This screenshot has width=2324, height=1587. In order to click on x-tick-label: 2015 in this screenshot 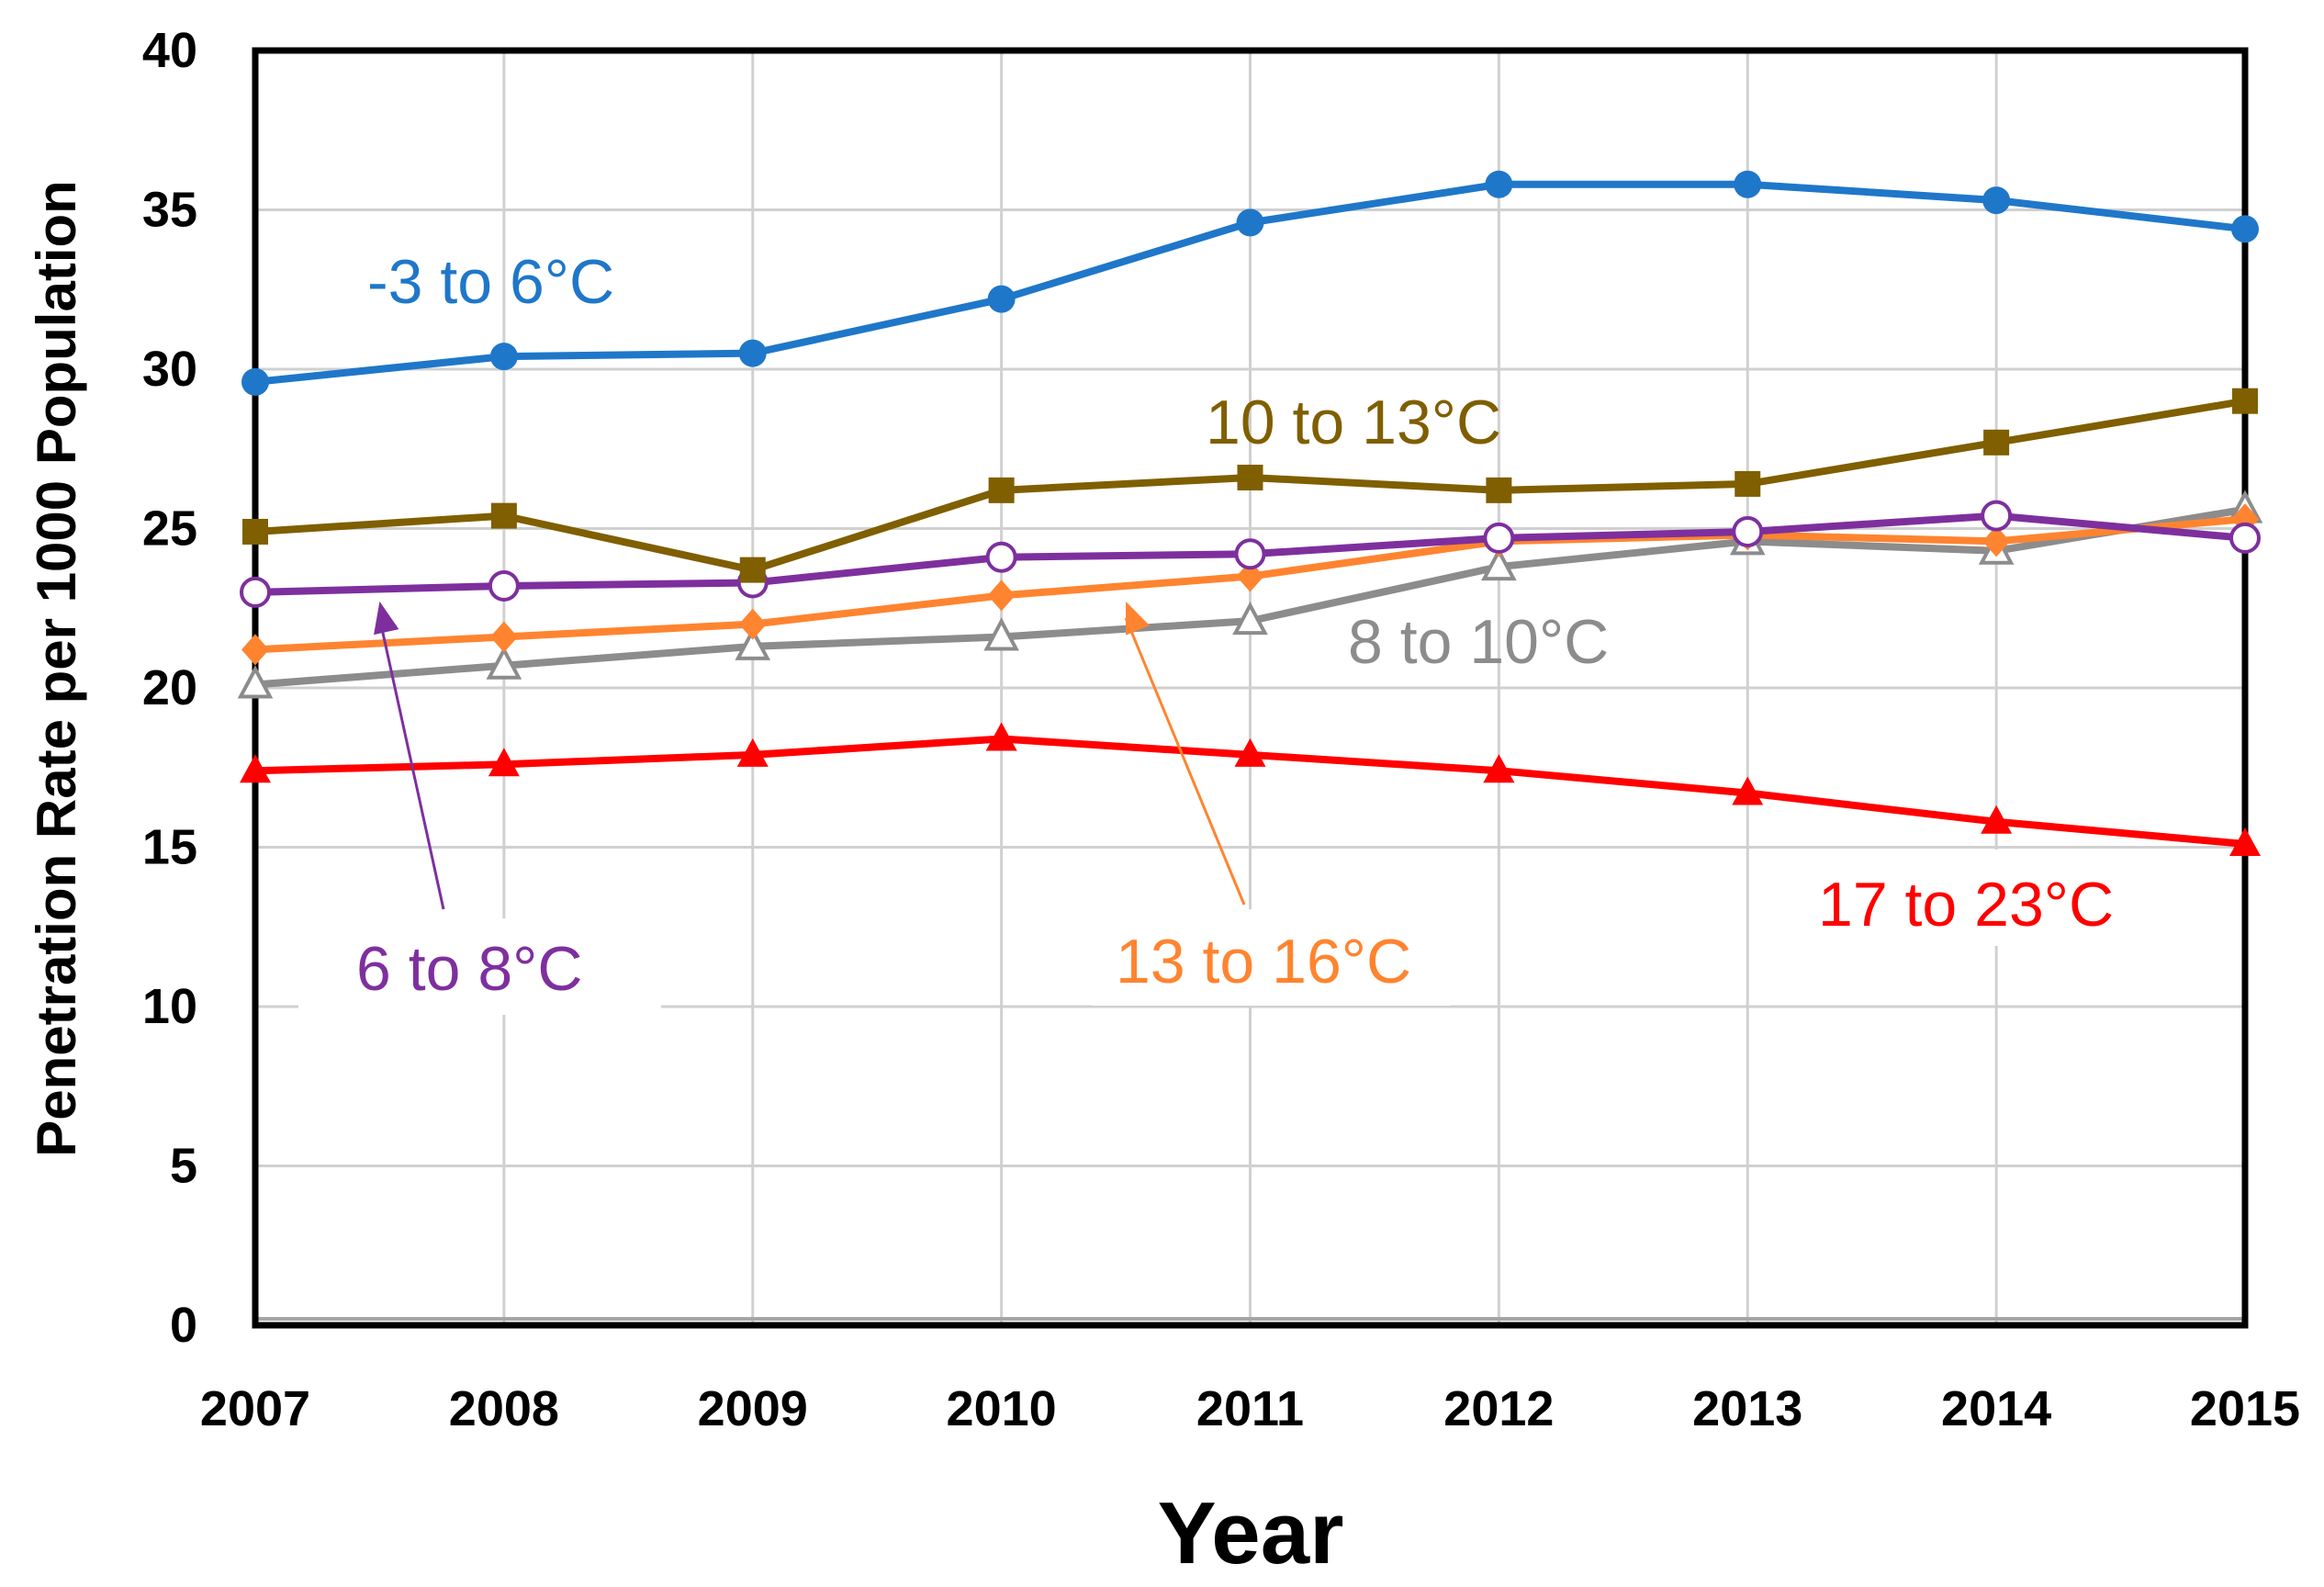, I will do `click(2245, 1408)`.